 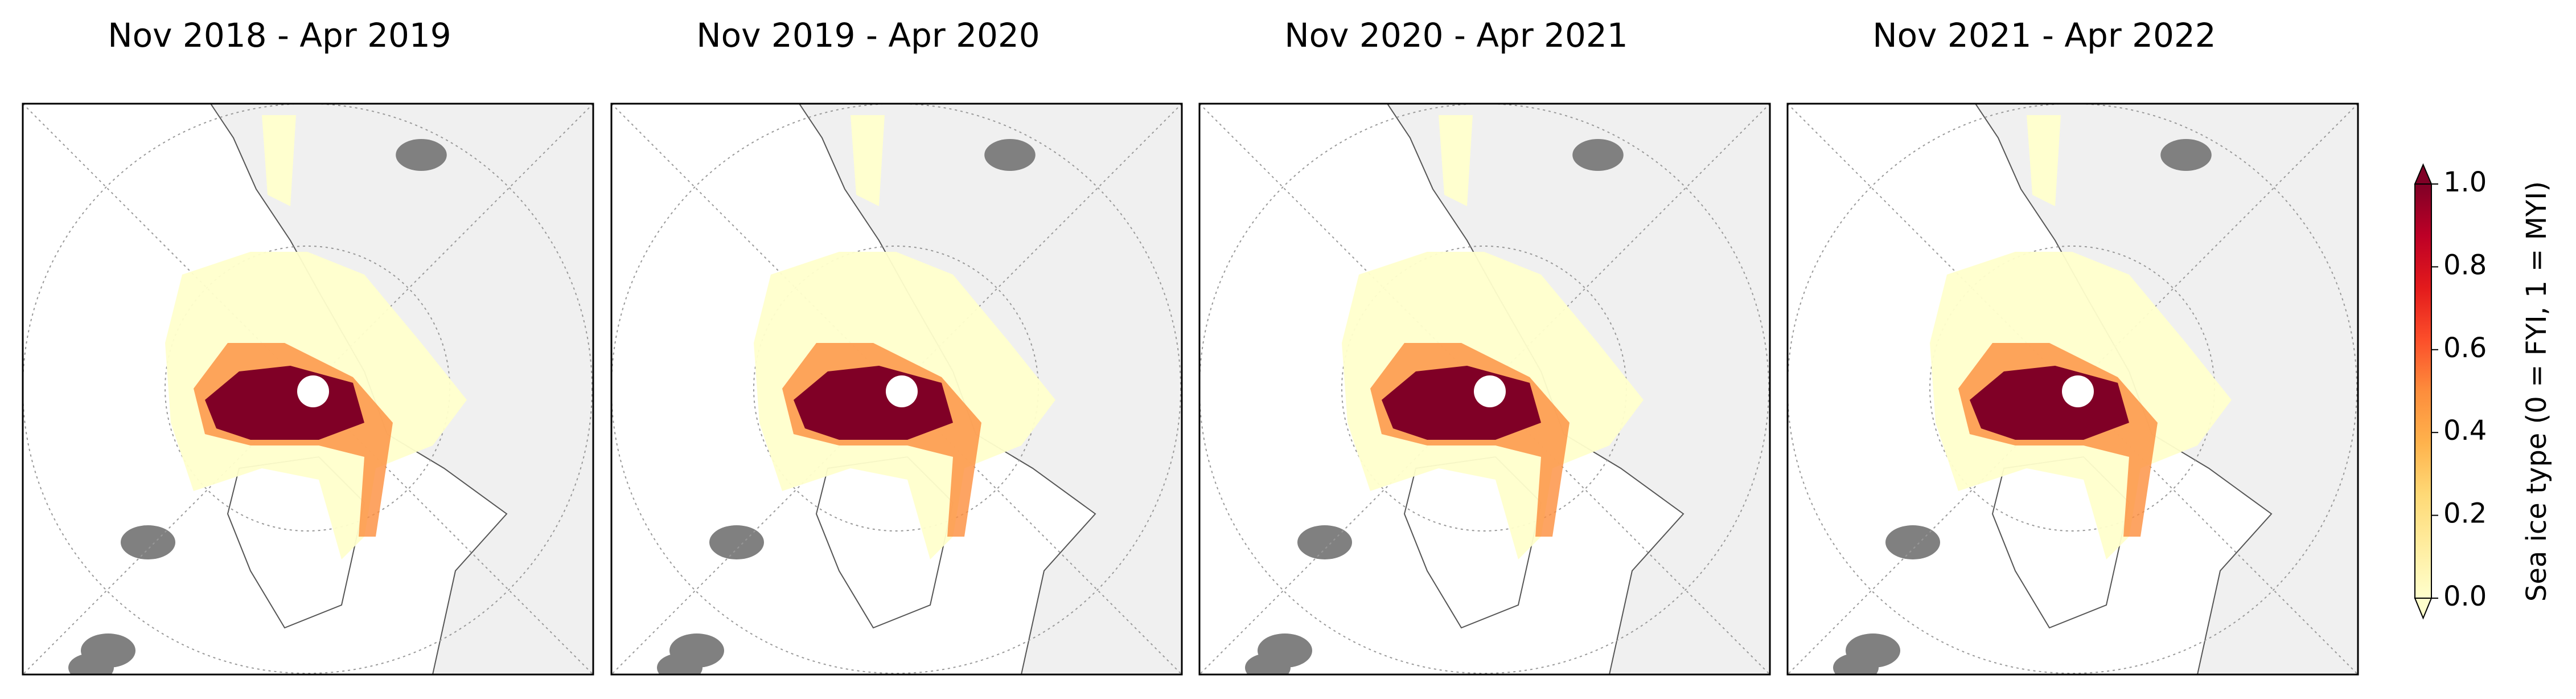 I want to click on colorbar-label: Sea ice type (0 = FYI, 1 = MYI), so click(x=2537, y=391).